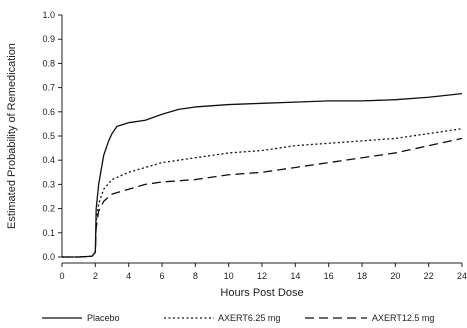  What do you see at coordinates (48, 233) in the screenshot?
I see `y-tick-label: 0.1` at bounding box center [48, 233].